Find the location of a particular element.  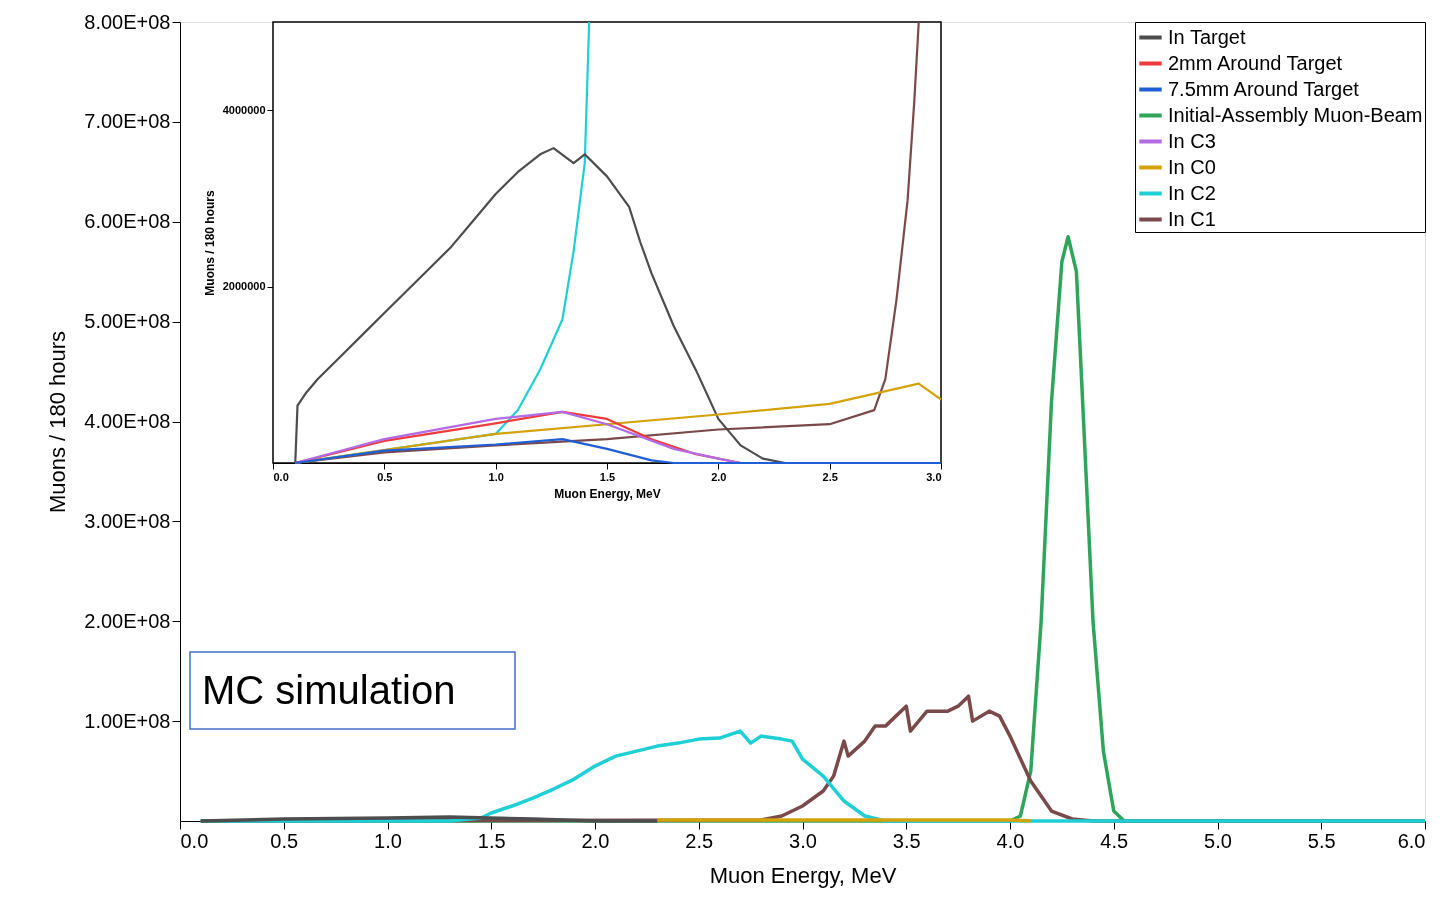

x-tick-label: 3.5 is located at coordinates (906, 840).